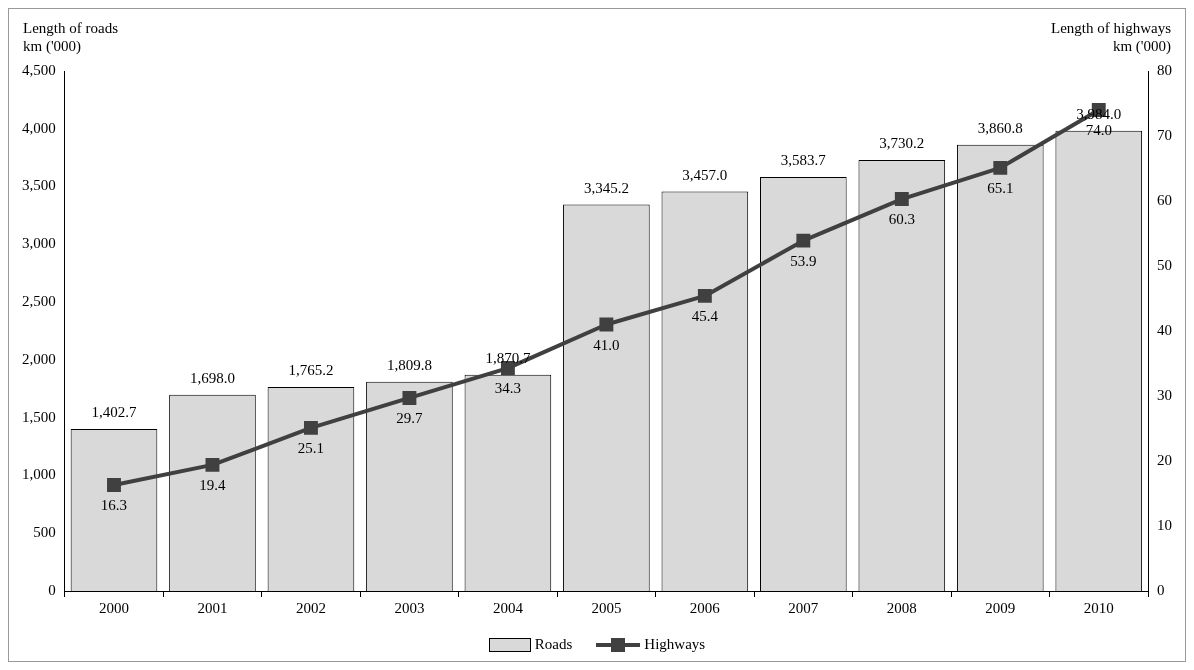 This screenshot has width=1194, height=670. I want to click on x-tick-label: 2007, so click(803, 607).